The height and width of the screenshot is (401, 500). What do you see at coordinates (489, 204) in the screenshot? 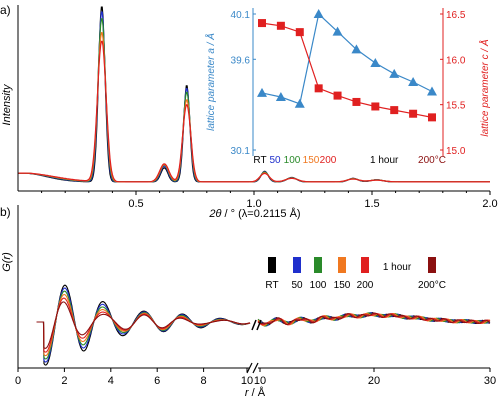
I see `panel-a-tick-label: 2.0` at bounding box center [489, 204].